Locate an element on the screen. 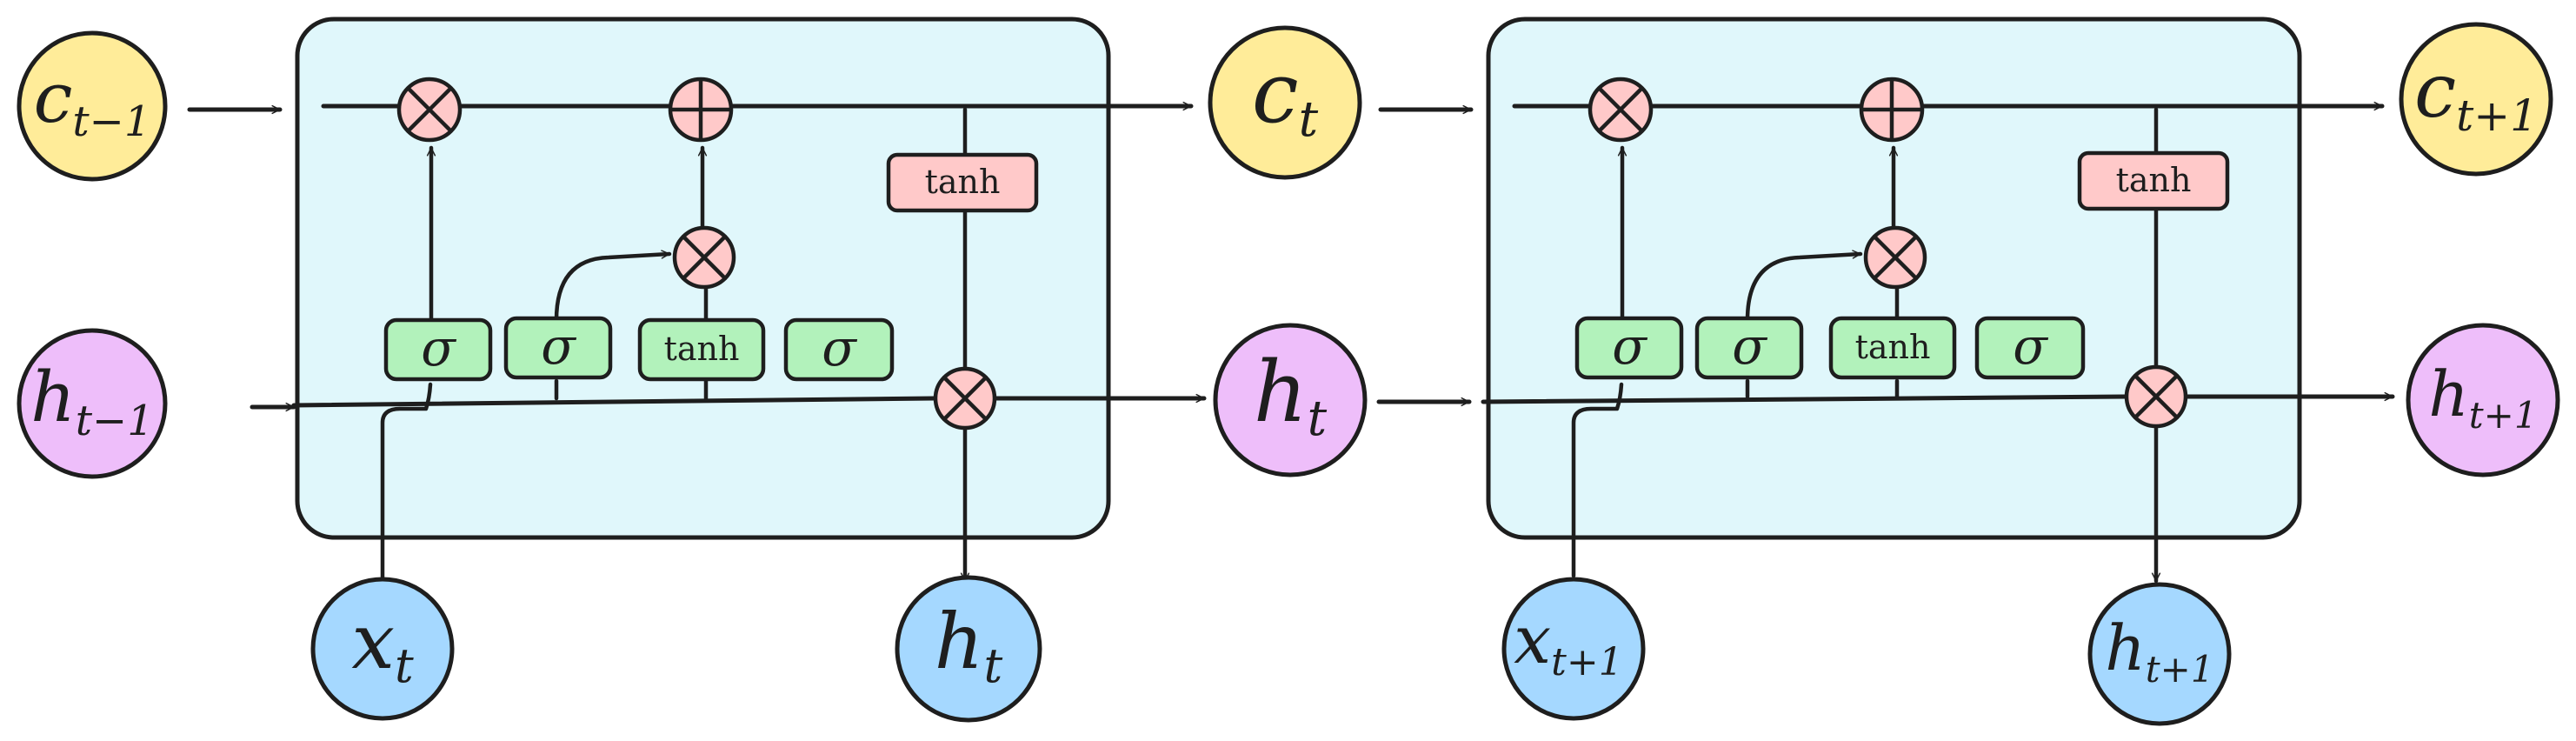 The height and width of the screenshot is (741, 2576). candidate-gate: tanh is located at coordinates (701, 349).